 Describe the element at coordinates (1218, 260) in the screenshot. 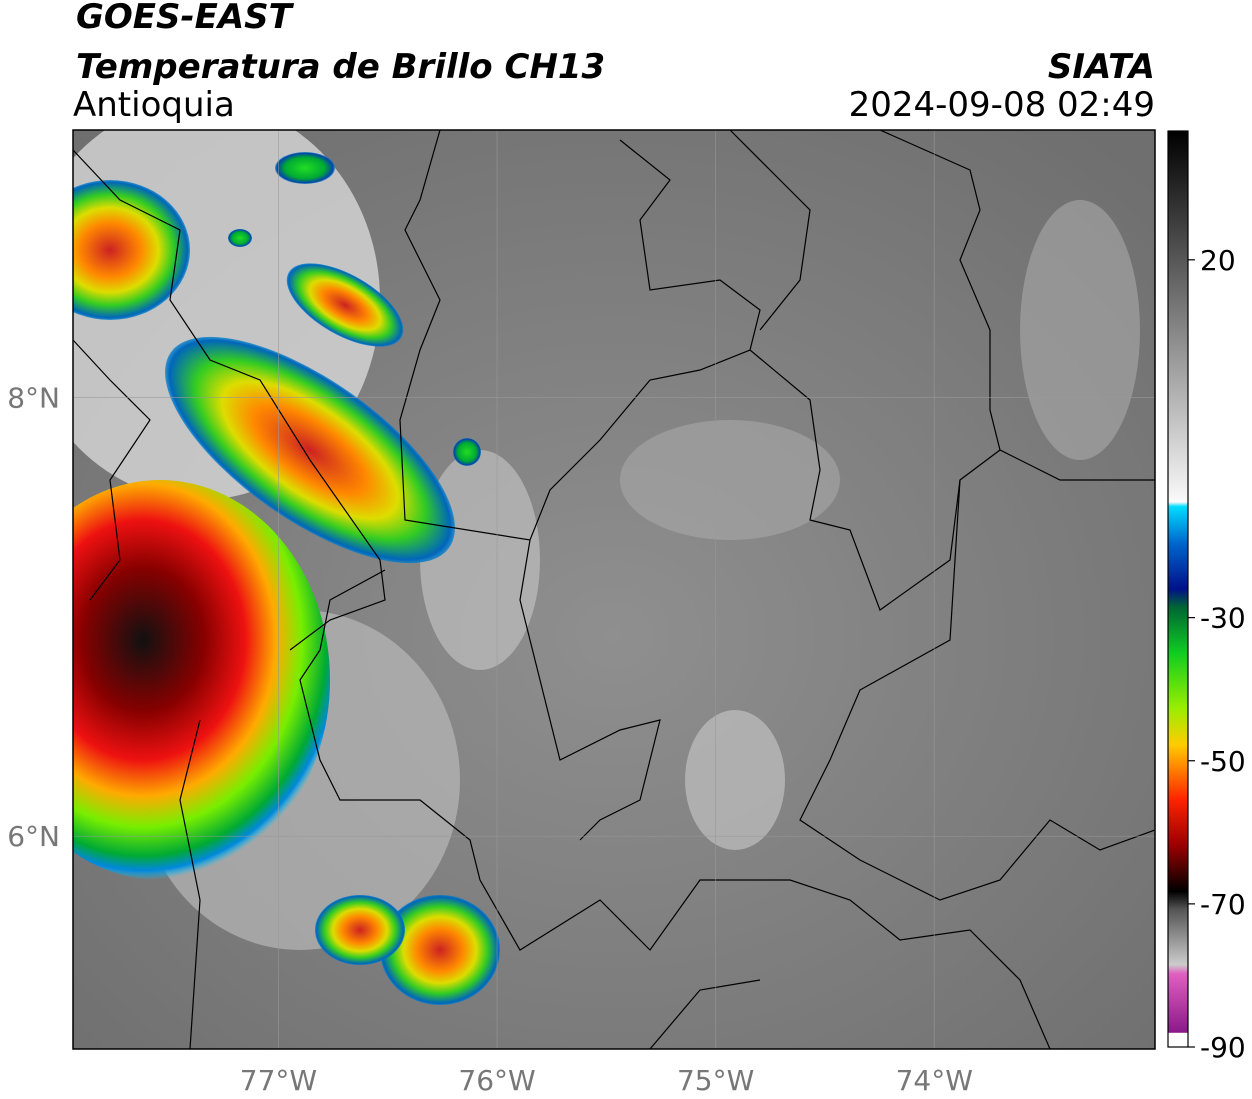

I see `colorbar-tick-label: 20` at that location.